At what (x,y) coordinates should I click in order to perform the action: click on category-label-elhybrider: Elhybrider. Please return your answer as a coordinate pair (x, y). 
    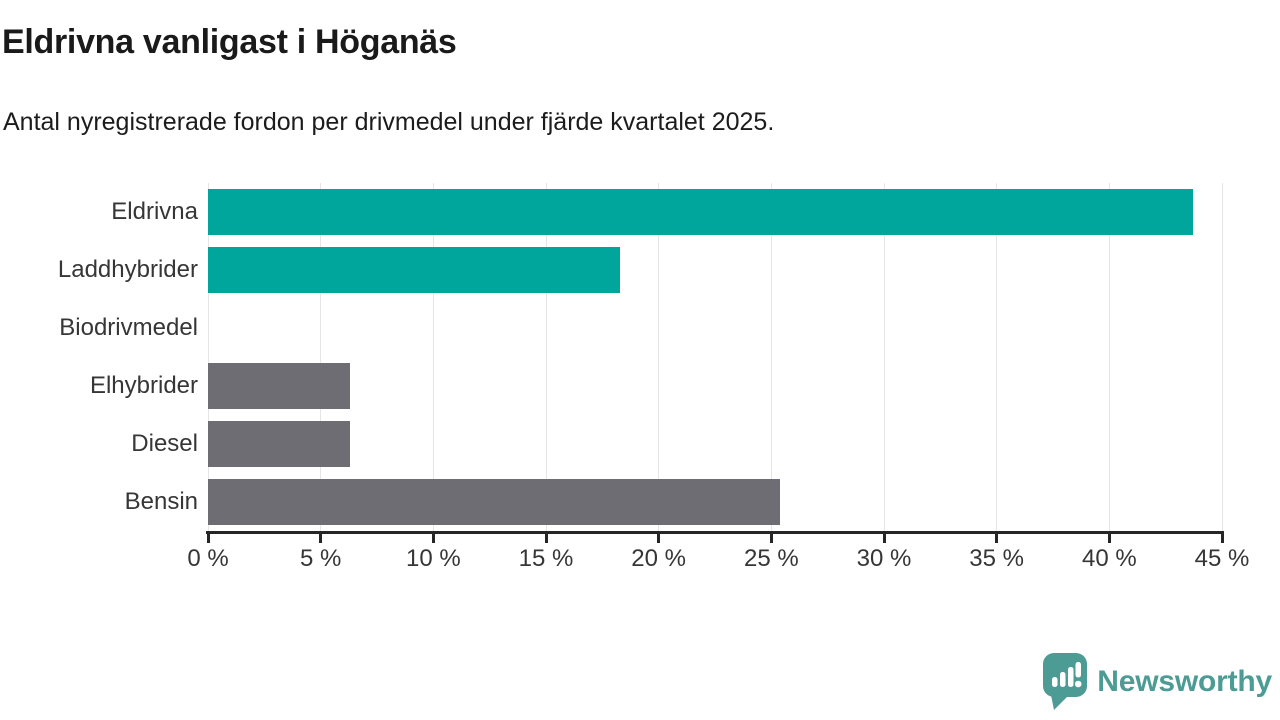
    Looking at the image, I should click on (143, 385).